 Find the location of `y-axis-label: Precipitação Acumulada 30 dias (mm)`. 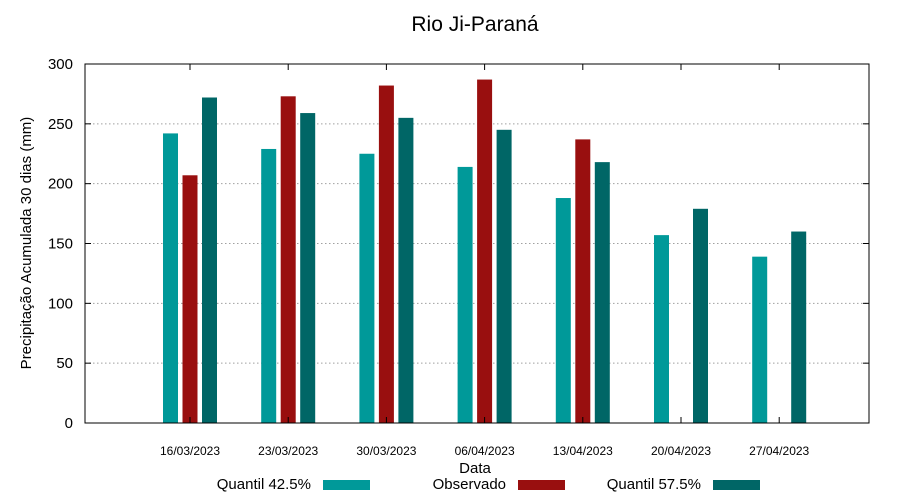

y-axis-label: Precipitação Acumulada 30 dias (mm) is located at coordinates (26, 243).